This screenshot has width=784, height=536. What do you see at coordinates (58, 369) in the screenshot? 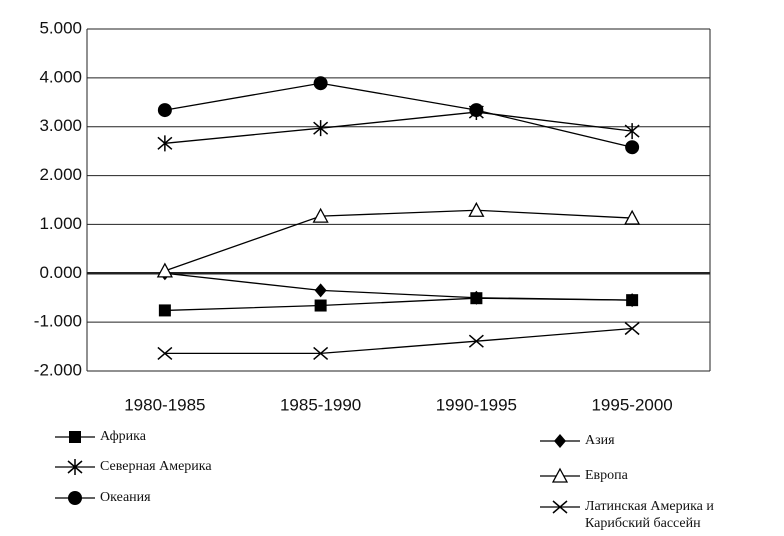
I see `y-tick-label: -2.000` at bounding box center [58, 369].